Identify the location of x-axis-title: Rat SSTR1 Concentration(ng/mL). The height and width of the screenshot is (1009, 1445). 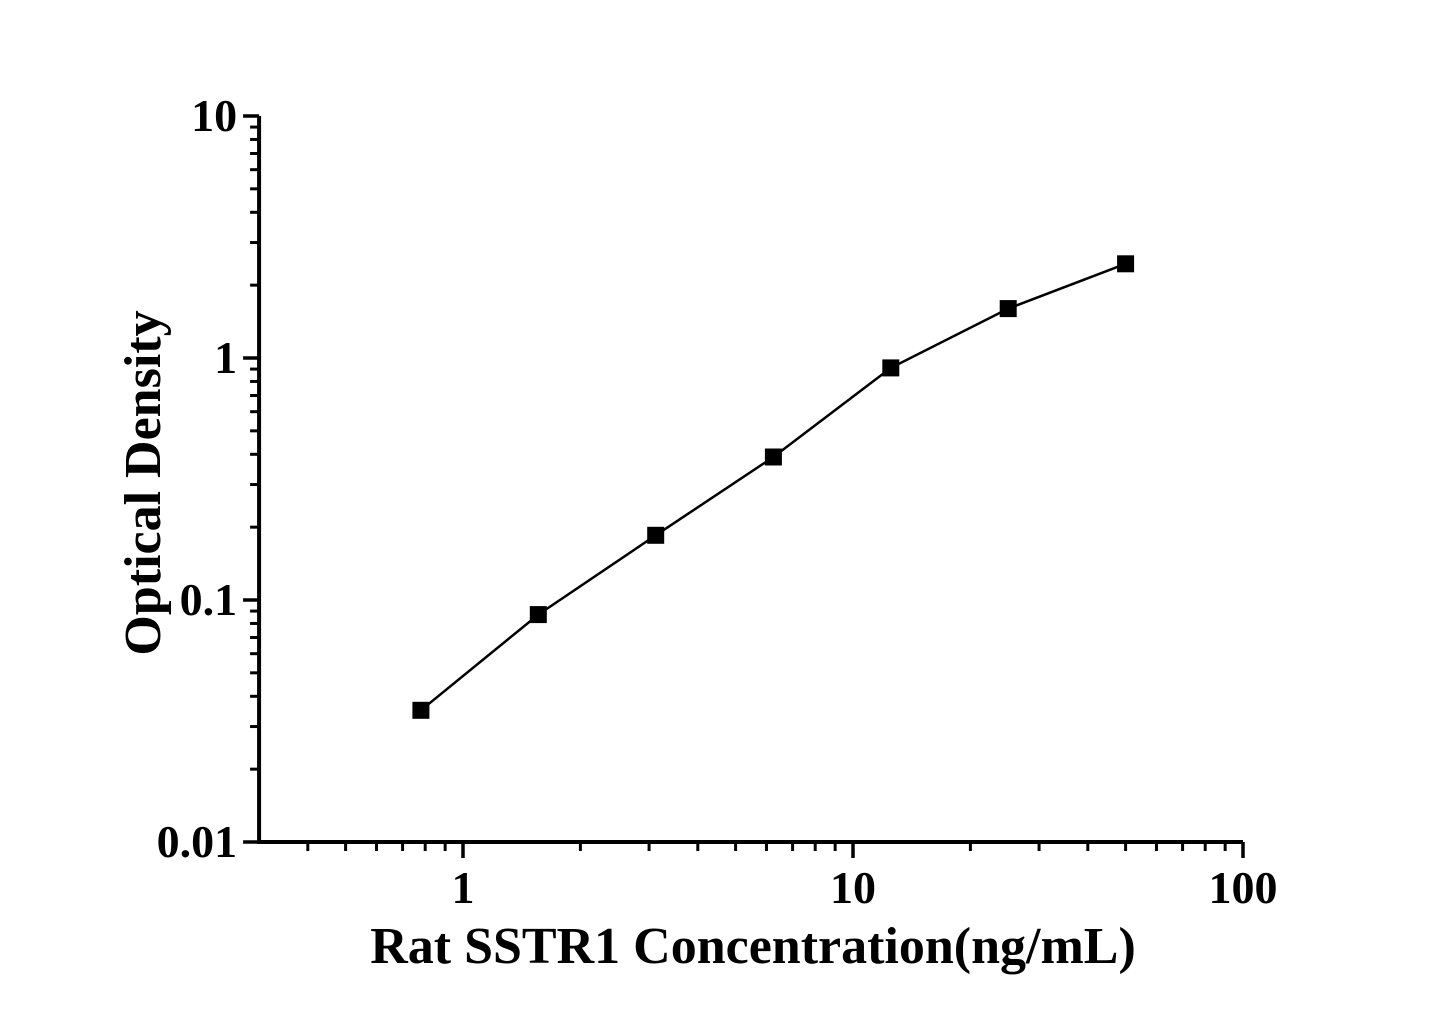
(753, 946).